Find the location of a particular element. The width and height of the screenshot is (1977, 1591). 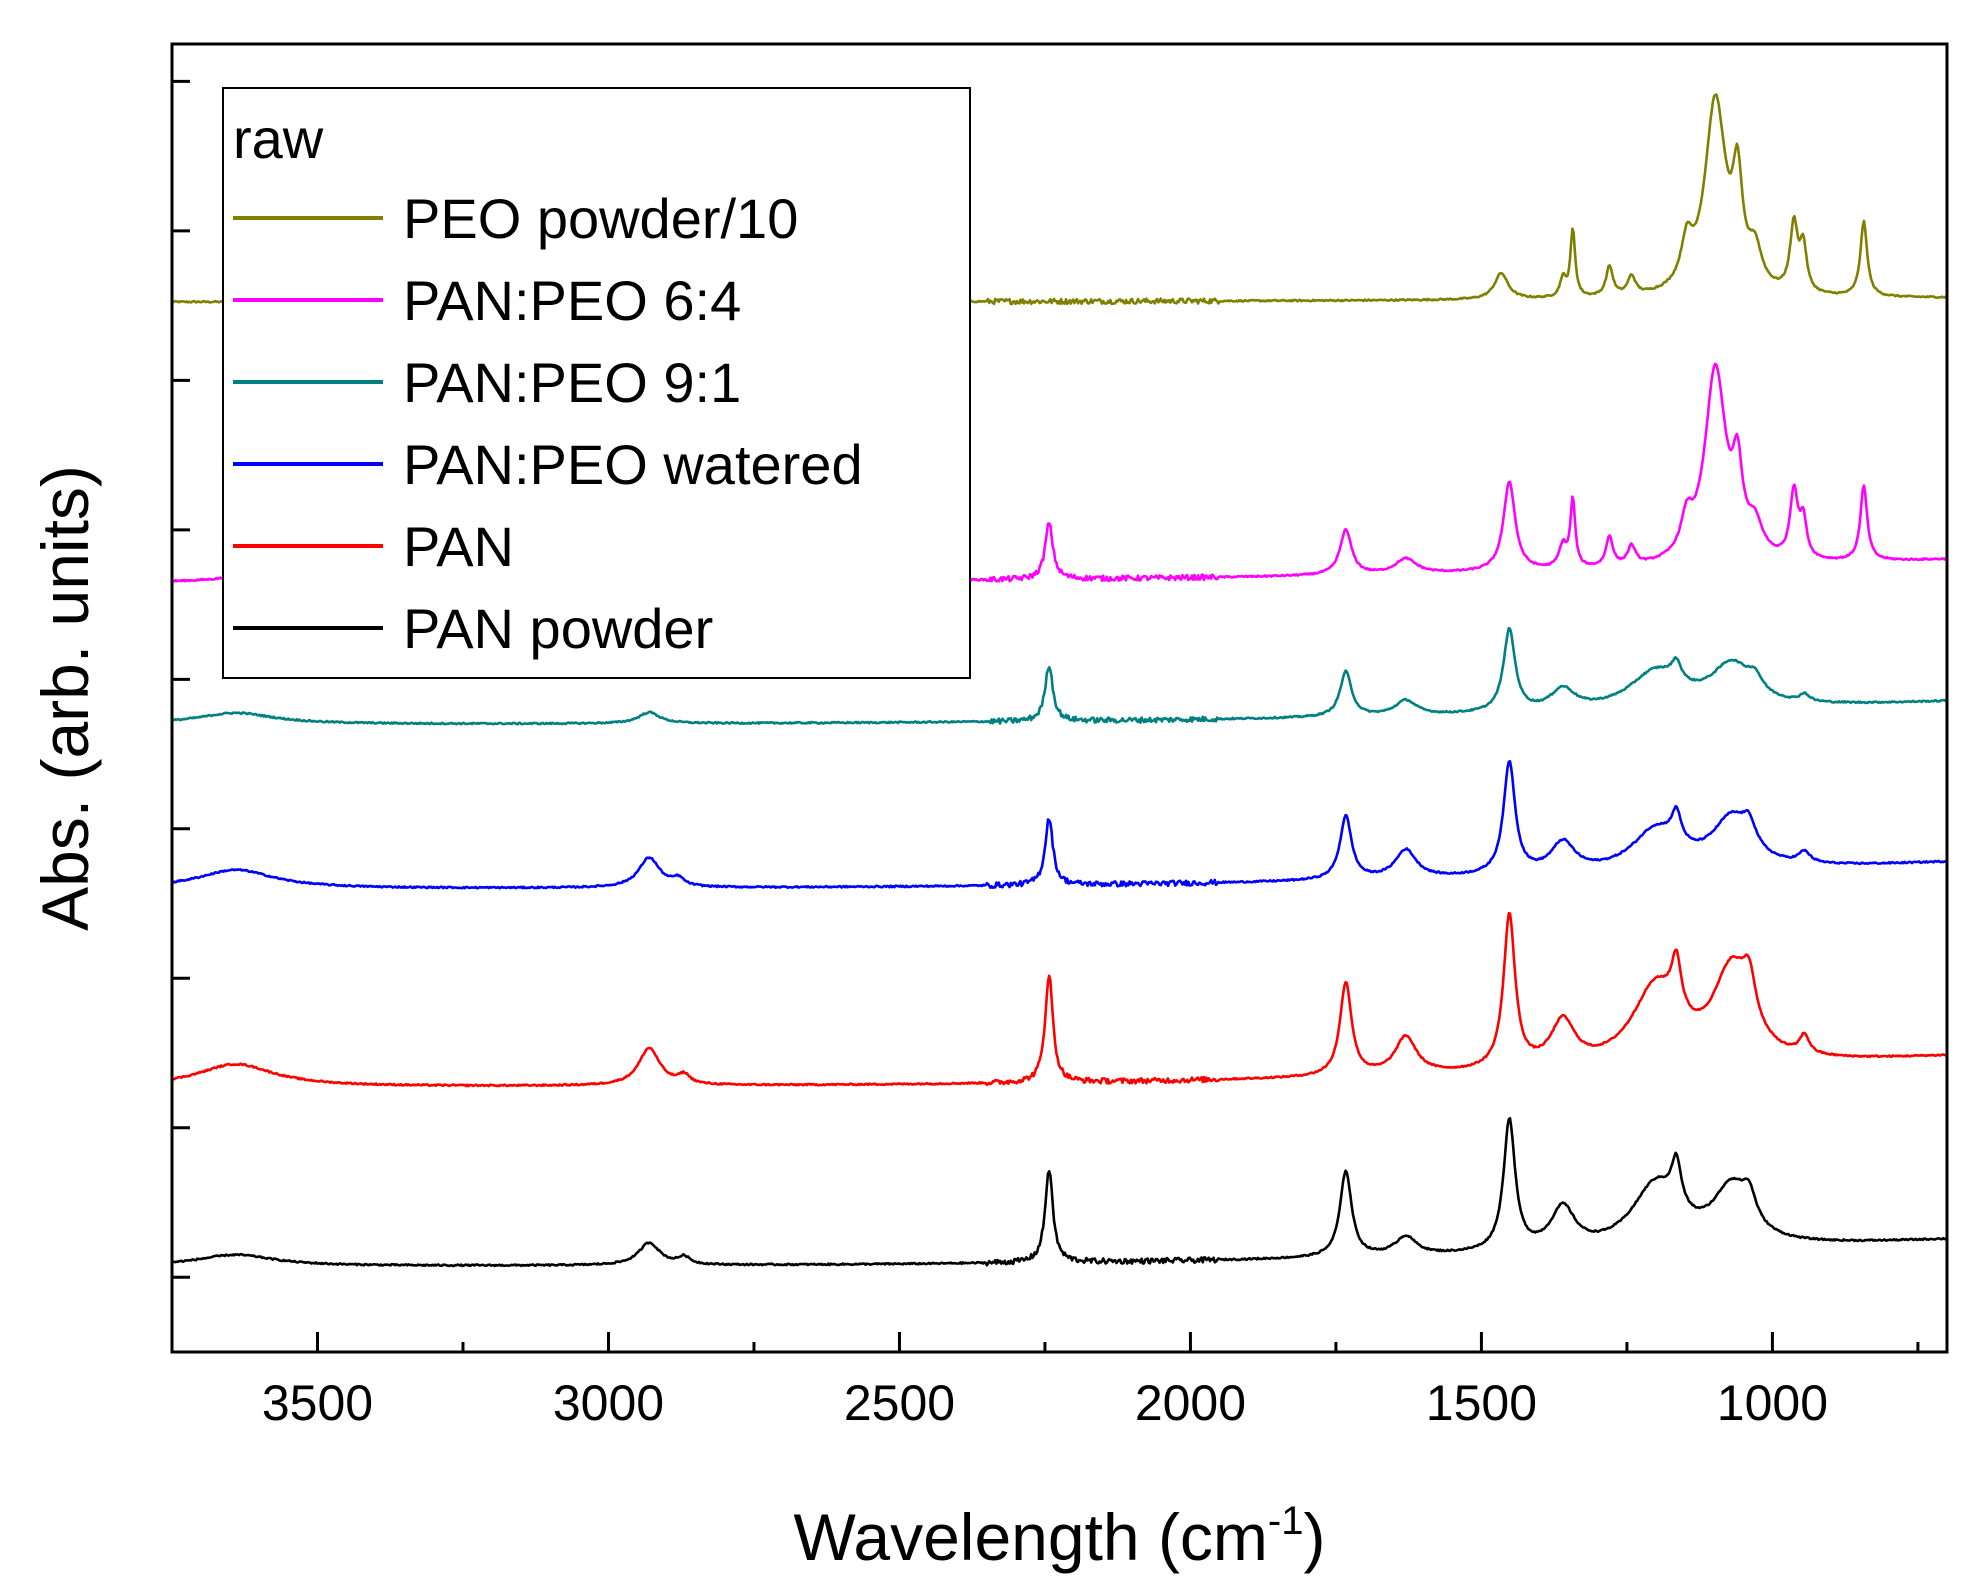

legend-entry-label: PAN:PEO watered is located at coordinates (633, 464).